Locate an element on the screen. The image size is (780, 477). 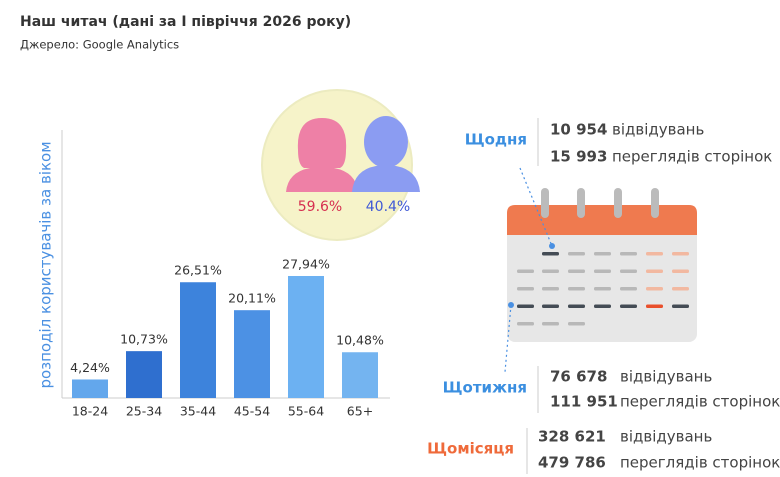
weekly-visits-word: відвідувань is located at coordinates (666, 377).